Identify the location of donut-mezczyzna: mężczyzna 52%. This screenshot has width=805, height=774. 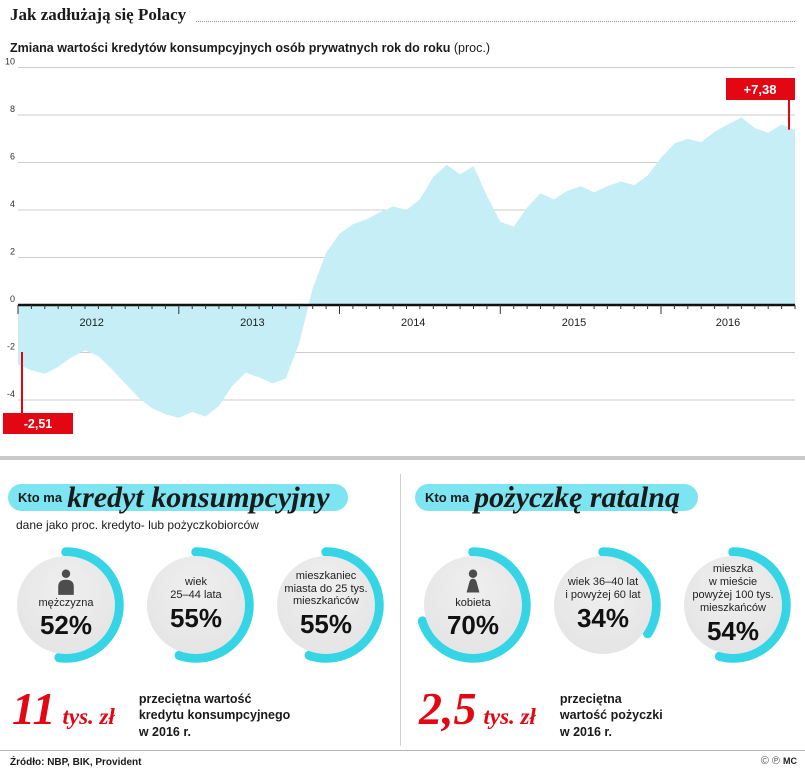
(66, 605).